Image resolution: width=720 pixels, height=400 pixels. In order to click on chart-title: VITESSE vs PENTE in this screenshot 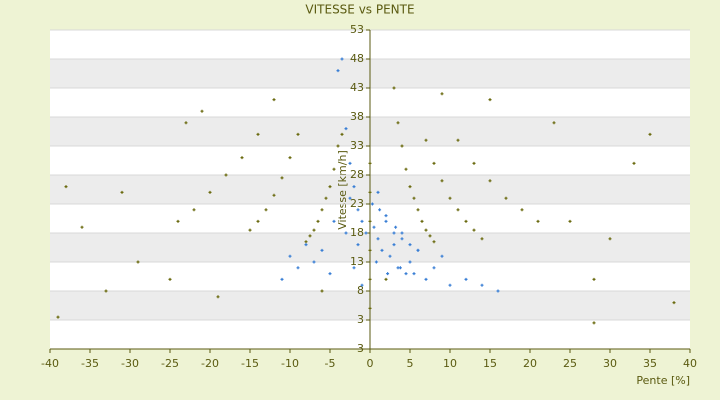, I will do `click(359, 10)`.